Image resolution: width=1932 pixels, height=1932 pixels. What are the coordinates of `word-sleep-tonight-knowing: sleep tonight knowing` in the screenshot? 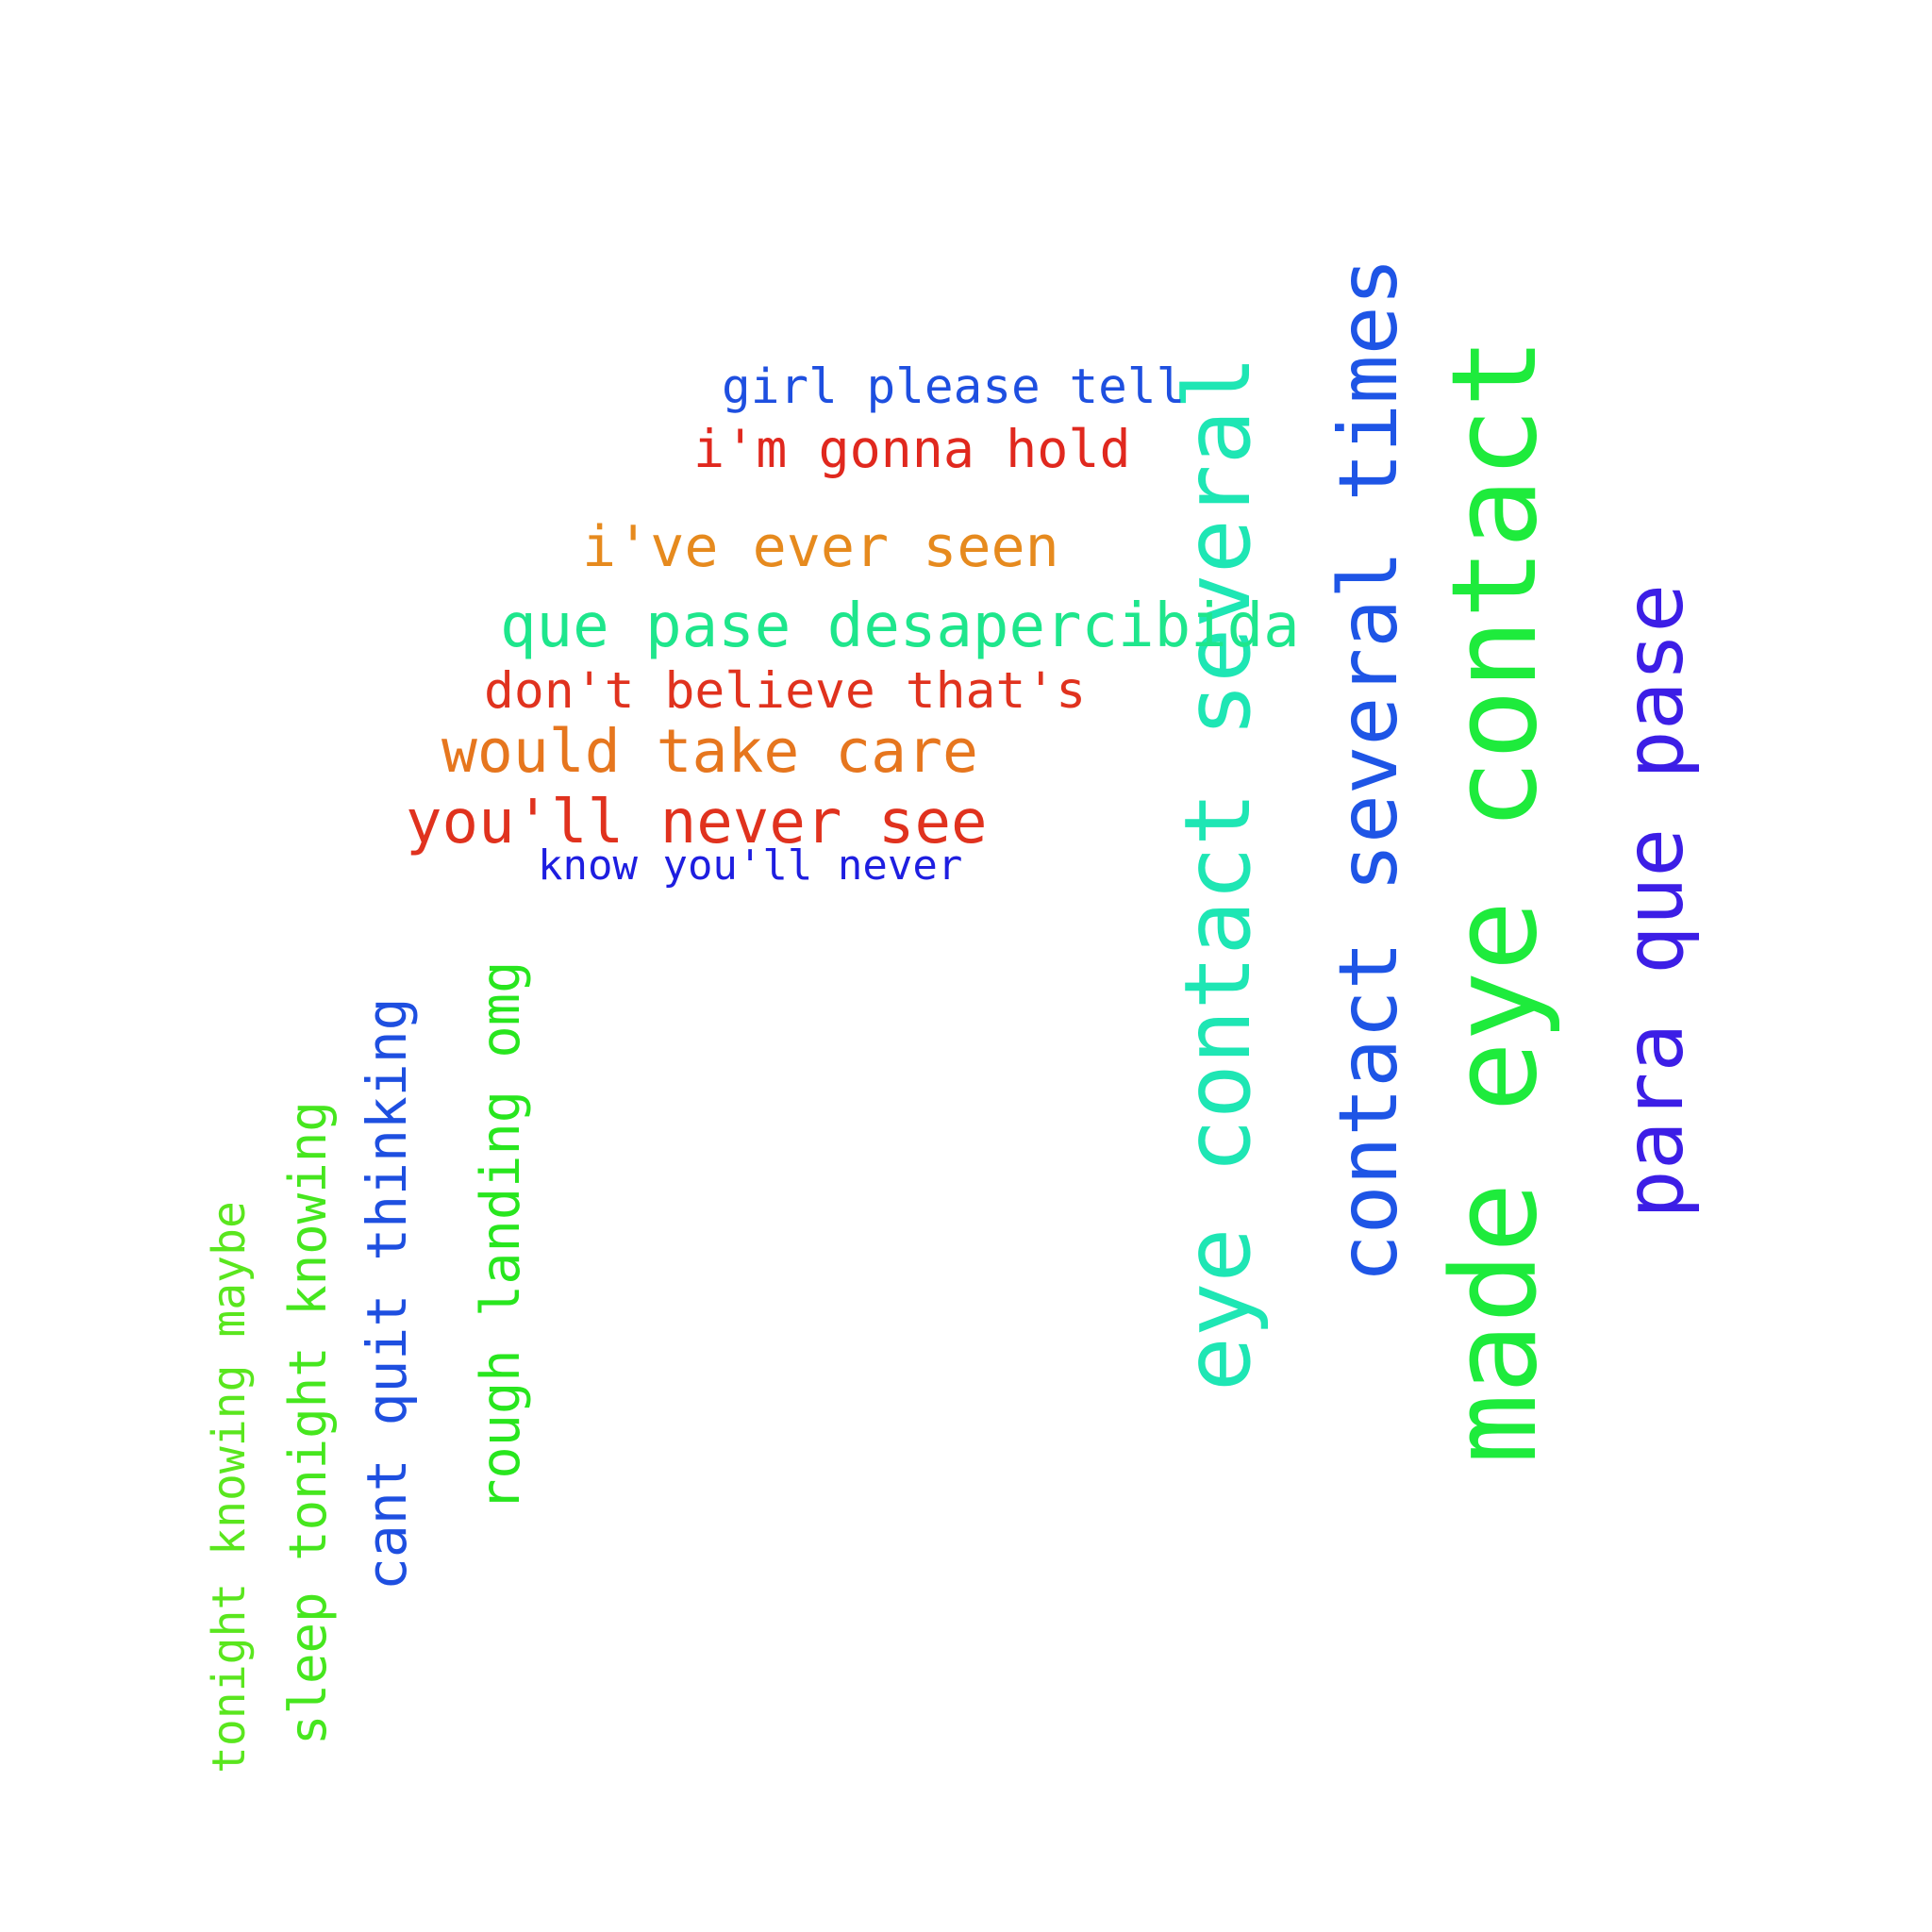 It's located at (308, 1423).